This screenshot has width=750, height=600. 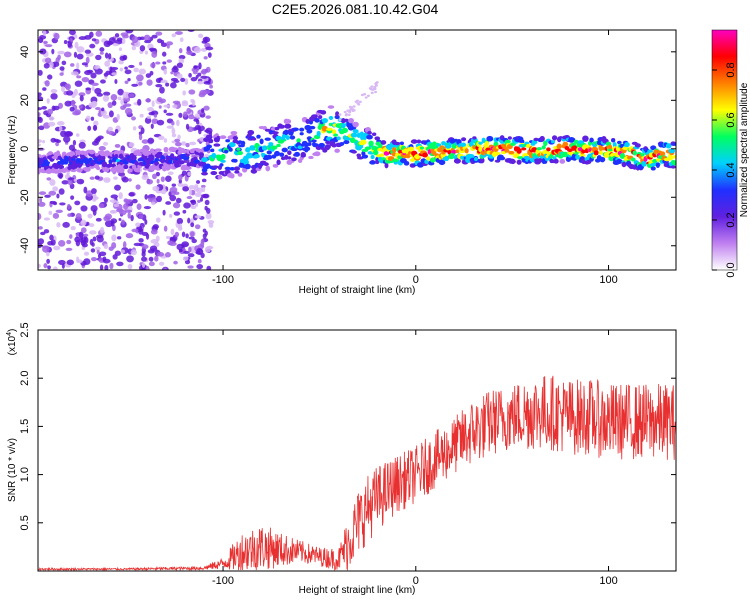 What do you see at coordinates (731, 269) in the screenshot?
I see `colorbar-tick-label: 0.0` at bounding box center [731, 269].